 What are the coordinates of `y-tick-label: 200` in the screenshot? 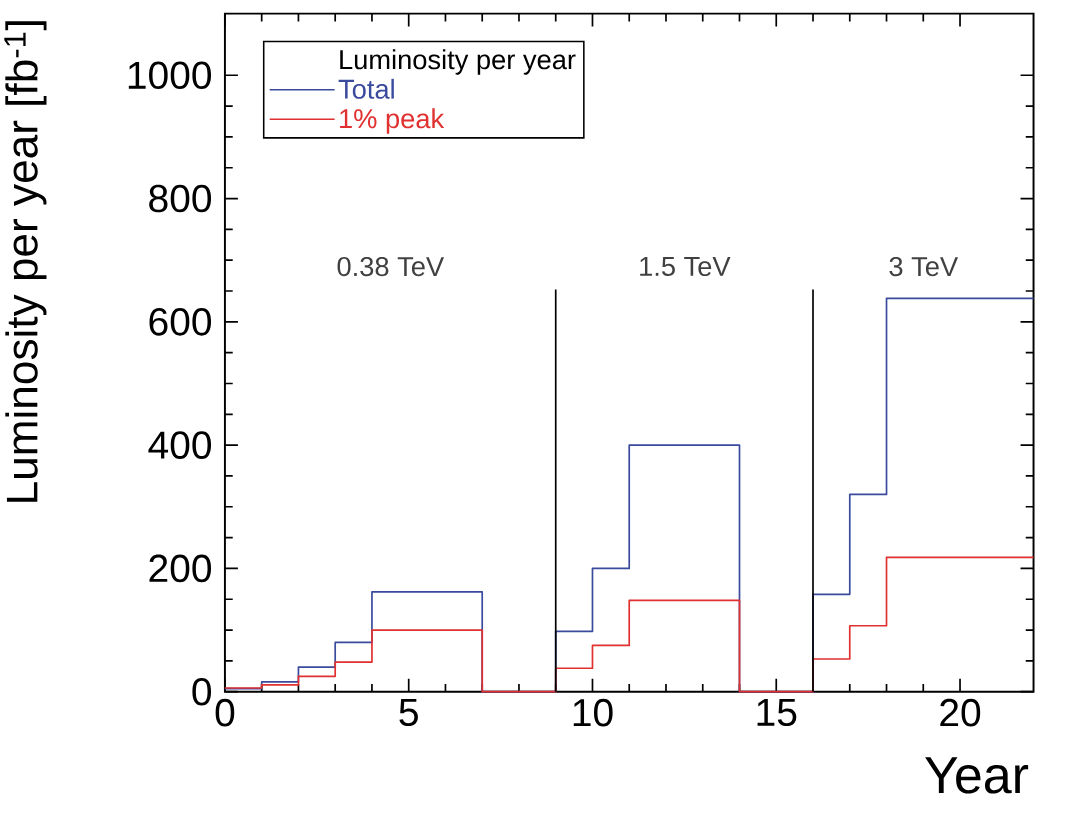 It's located at (180, 568).